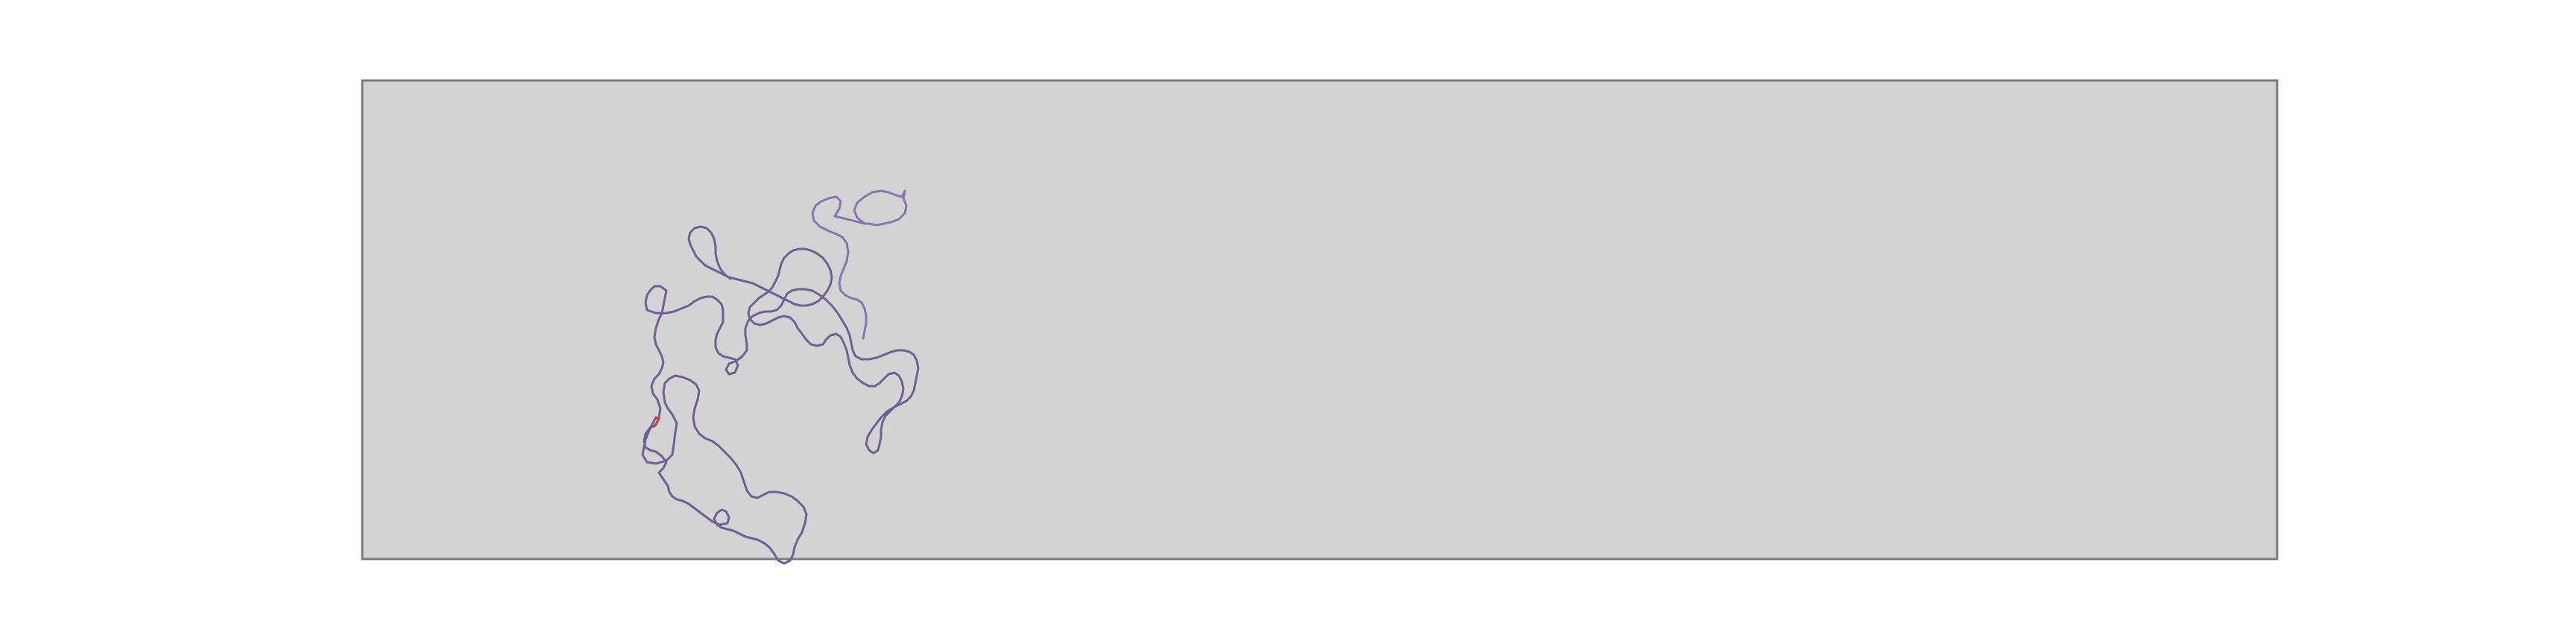 The width and height of the screenshot is (2576, 644). Describe the element at coordinates (780, 395) in the screenshot. I see `trajectory-line` at that location.